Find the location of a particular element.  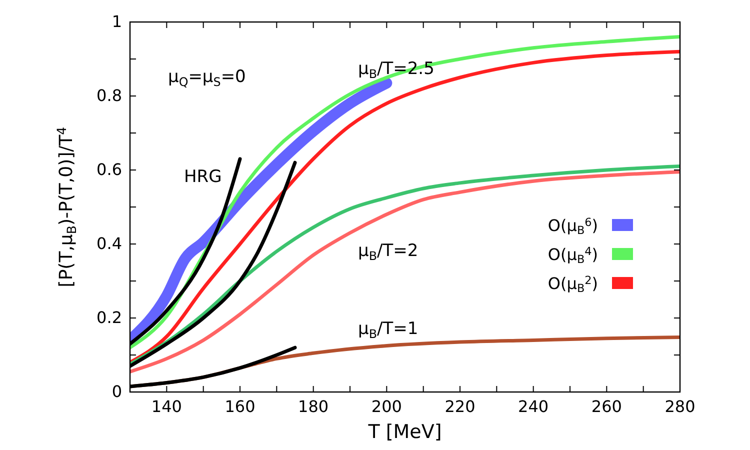

y-tick-label: 0 is located at coordinates (117, 391).